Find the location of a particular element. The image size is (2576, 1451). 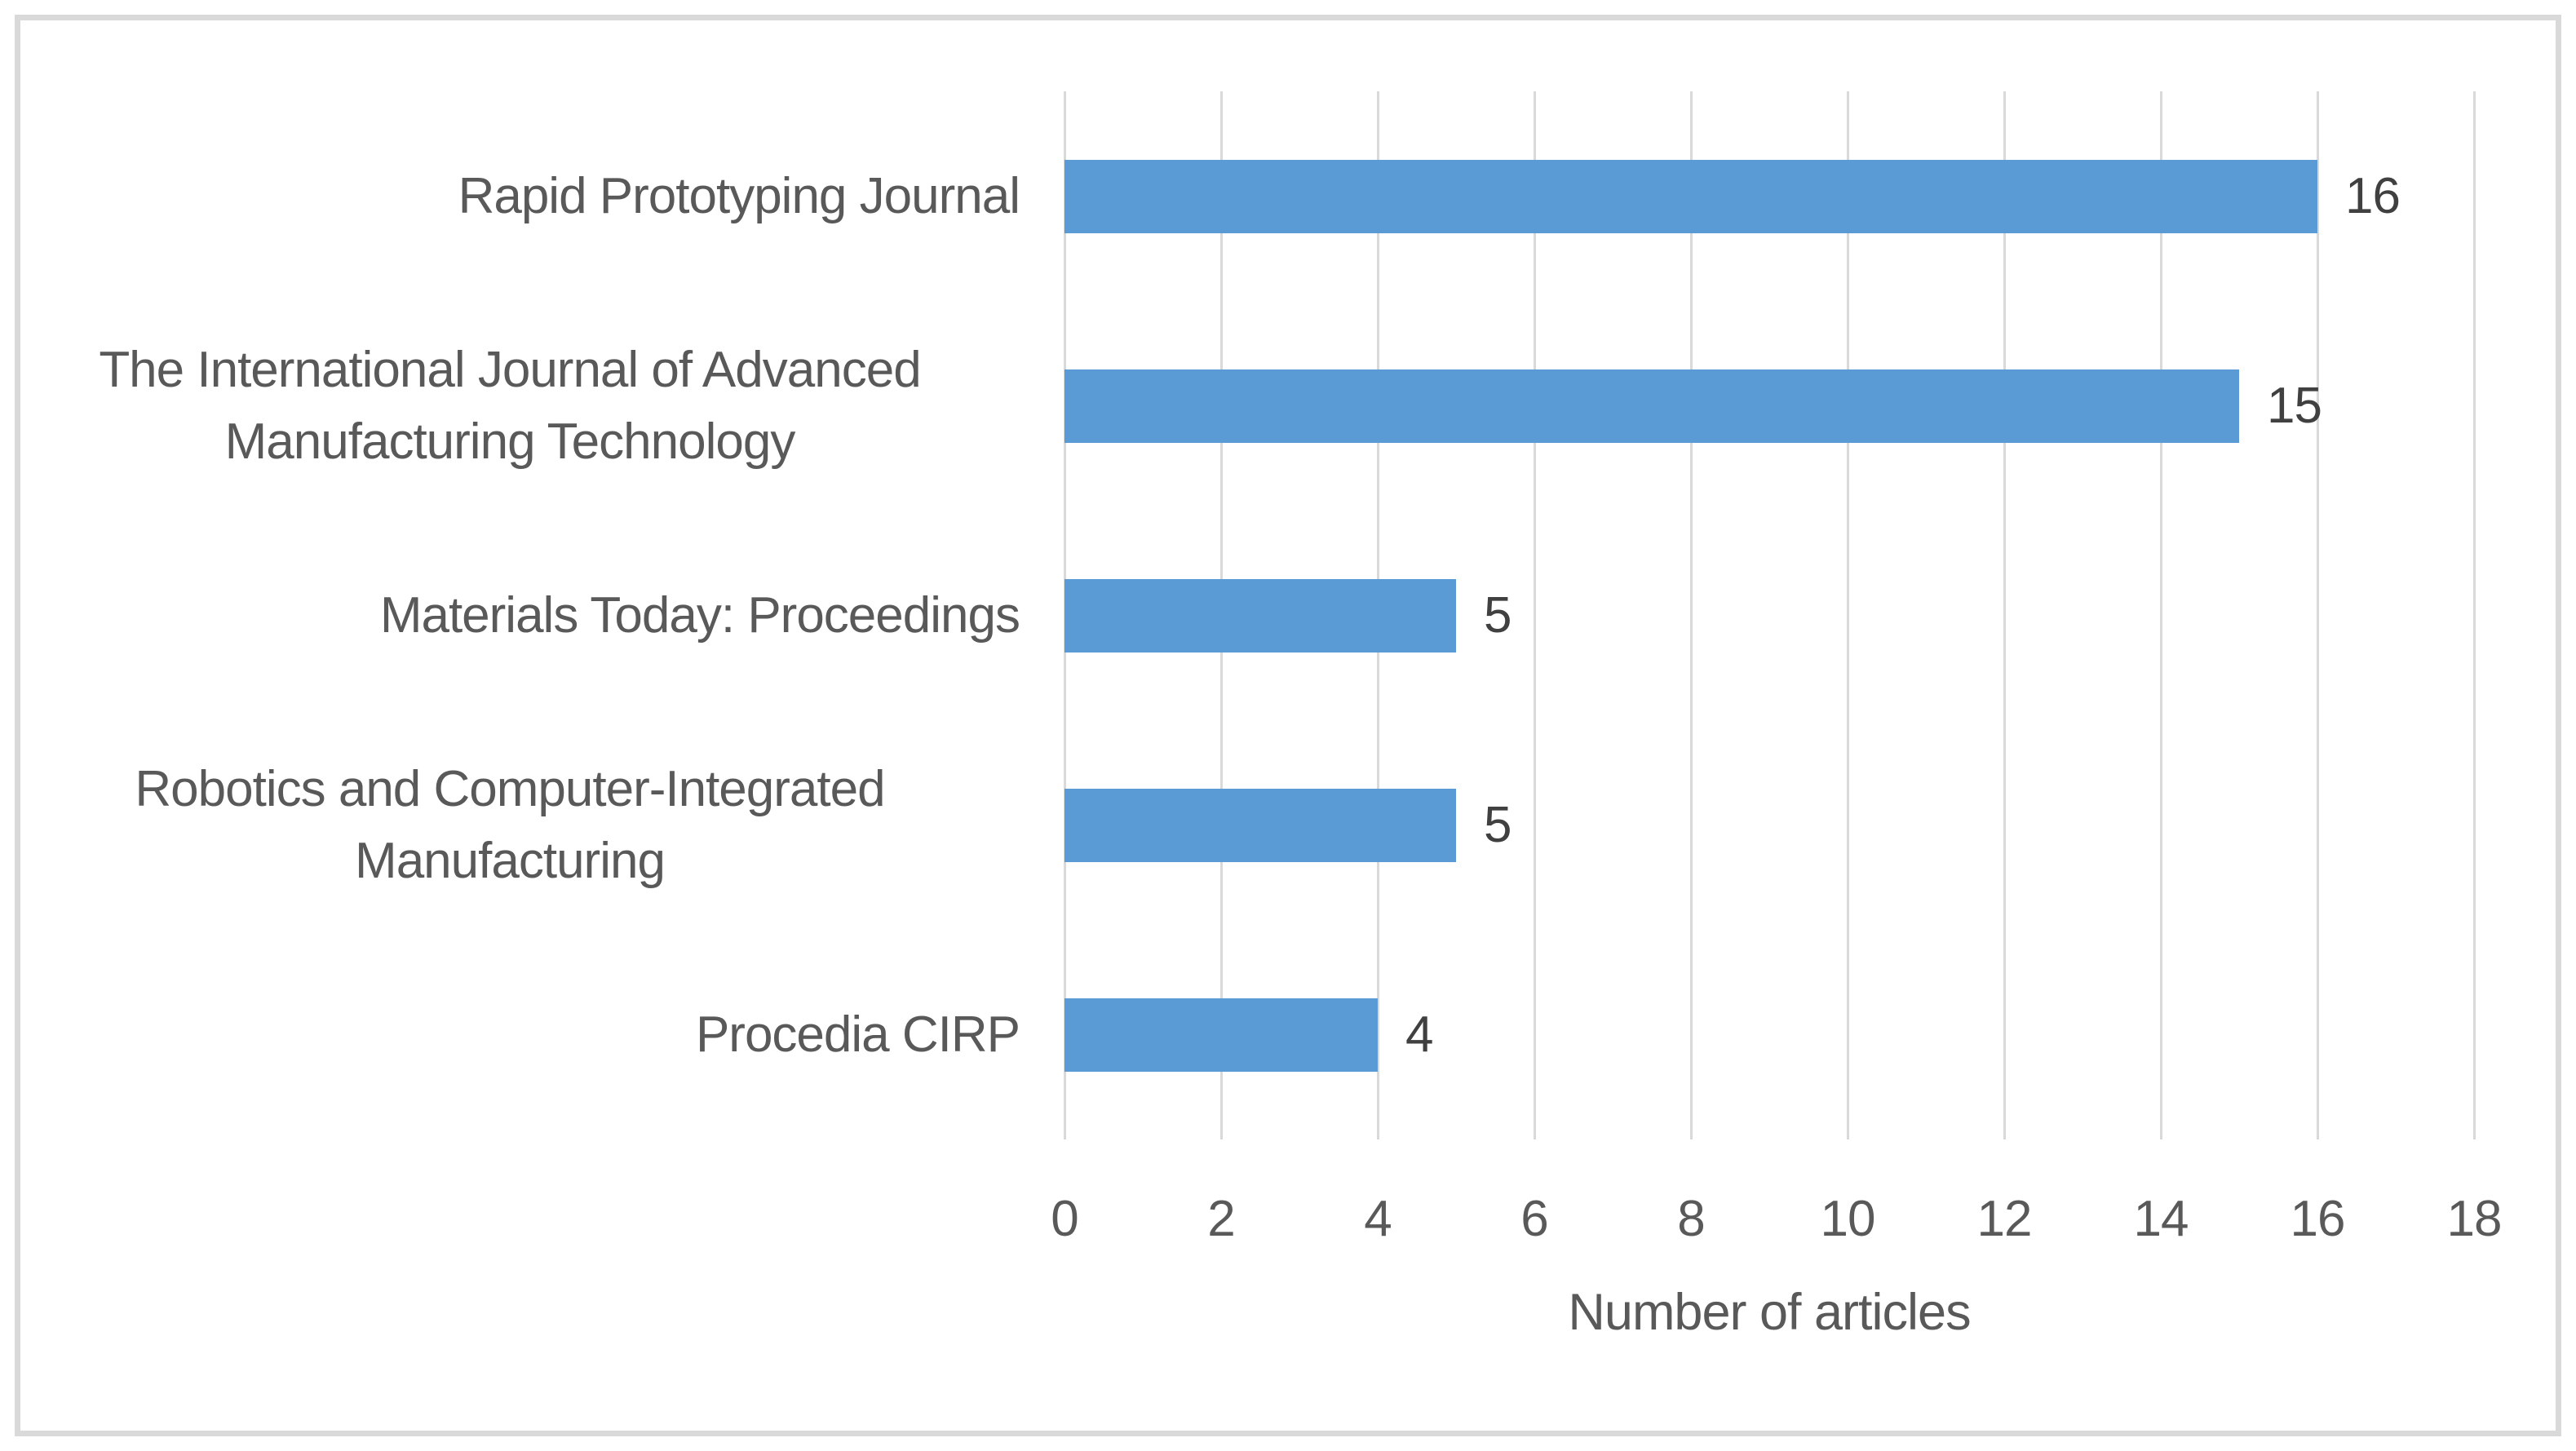

x-axis-tick-label: 4 is located at coordinates (1378, 1219).